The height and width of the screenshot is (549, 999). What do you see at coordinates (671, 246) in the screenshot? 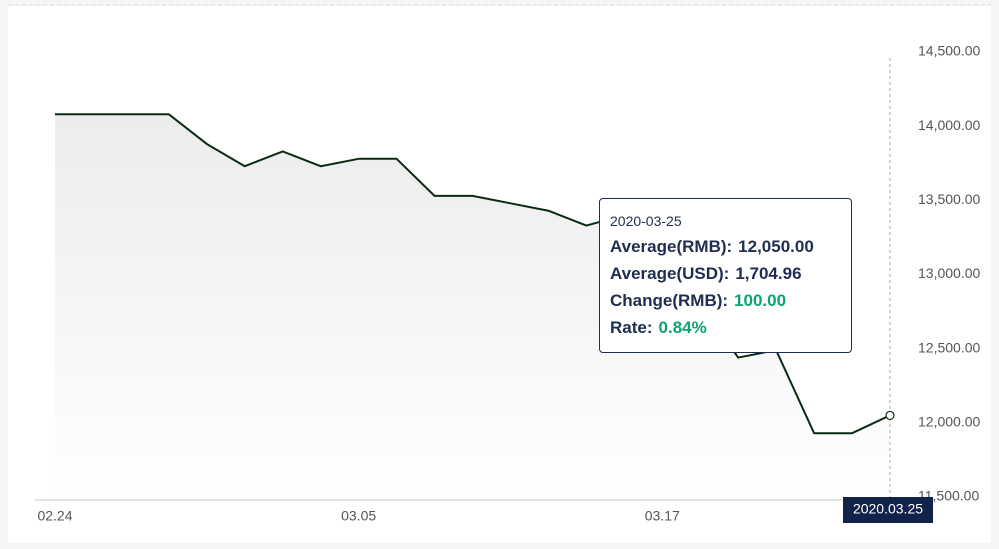
I see `tooltip-label: Average(RMB):` at bounding box center [671, 246].